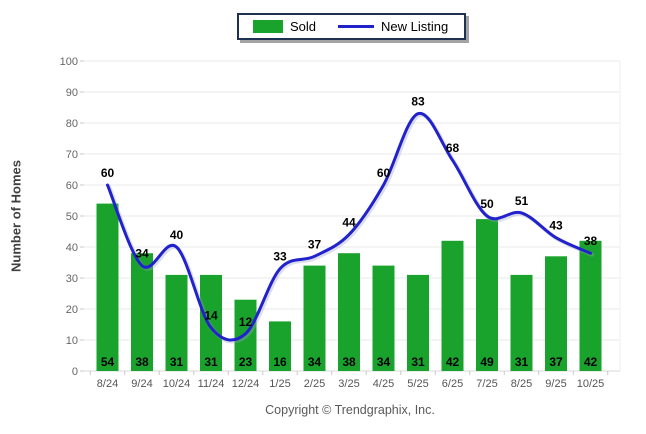 This screenshot has width=646, height=434. I want to click on x-tick-label: 3/25, so click(348, 384).